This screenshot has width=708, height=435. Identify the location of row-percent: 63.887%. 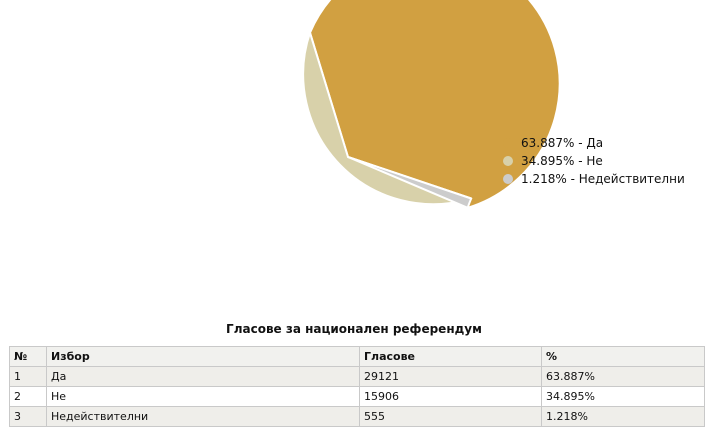
(623, 376).